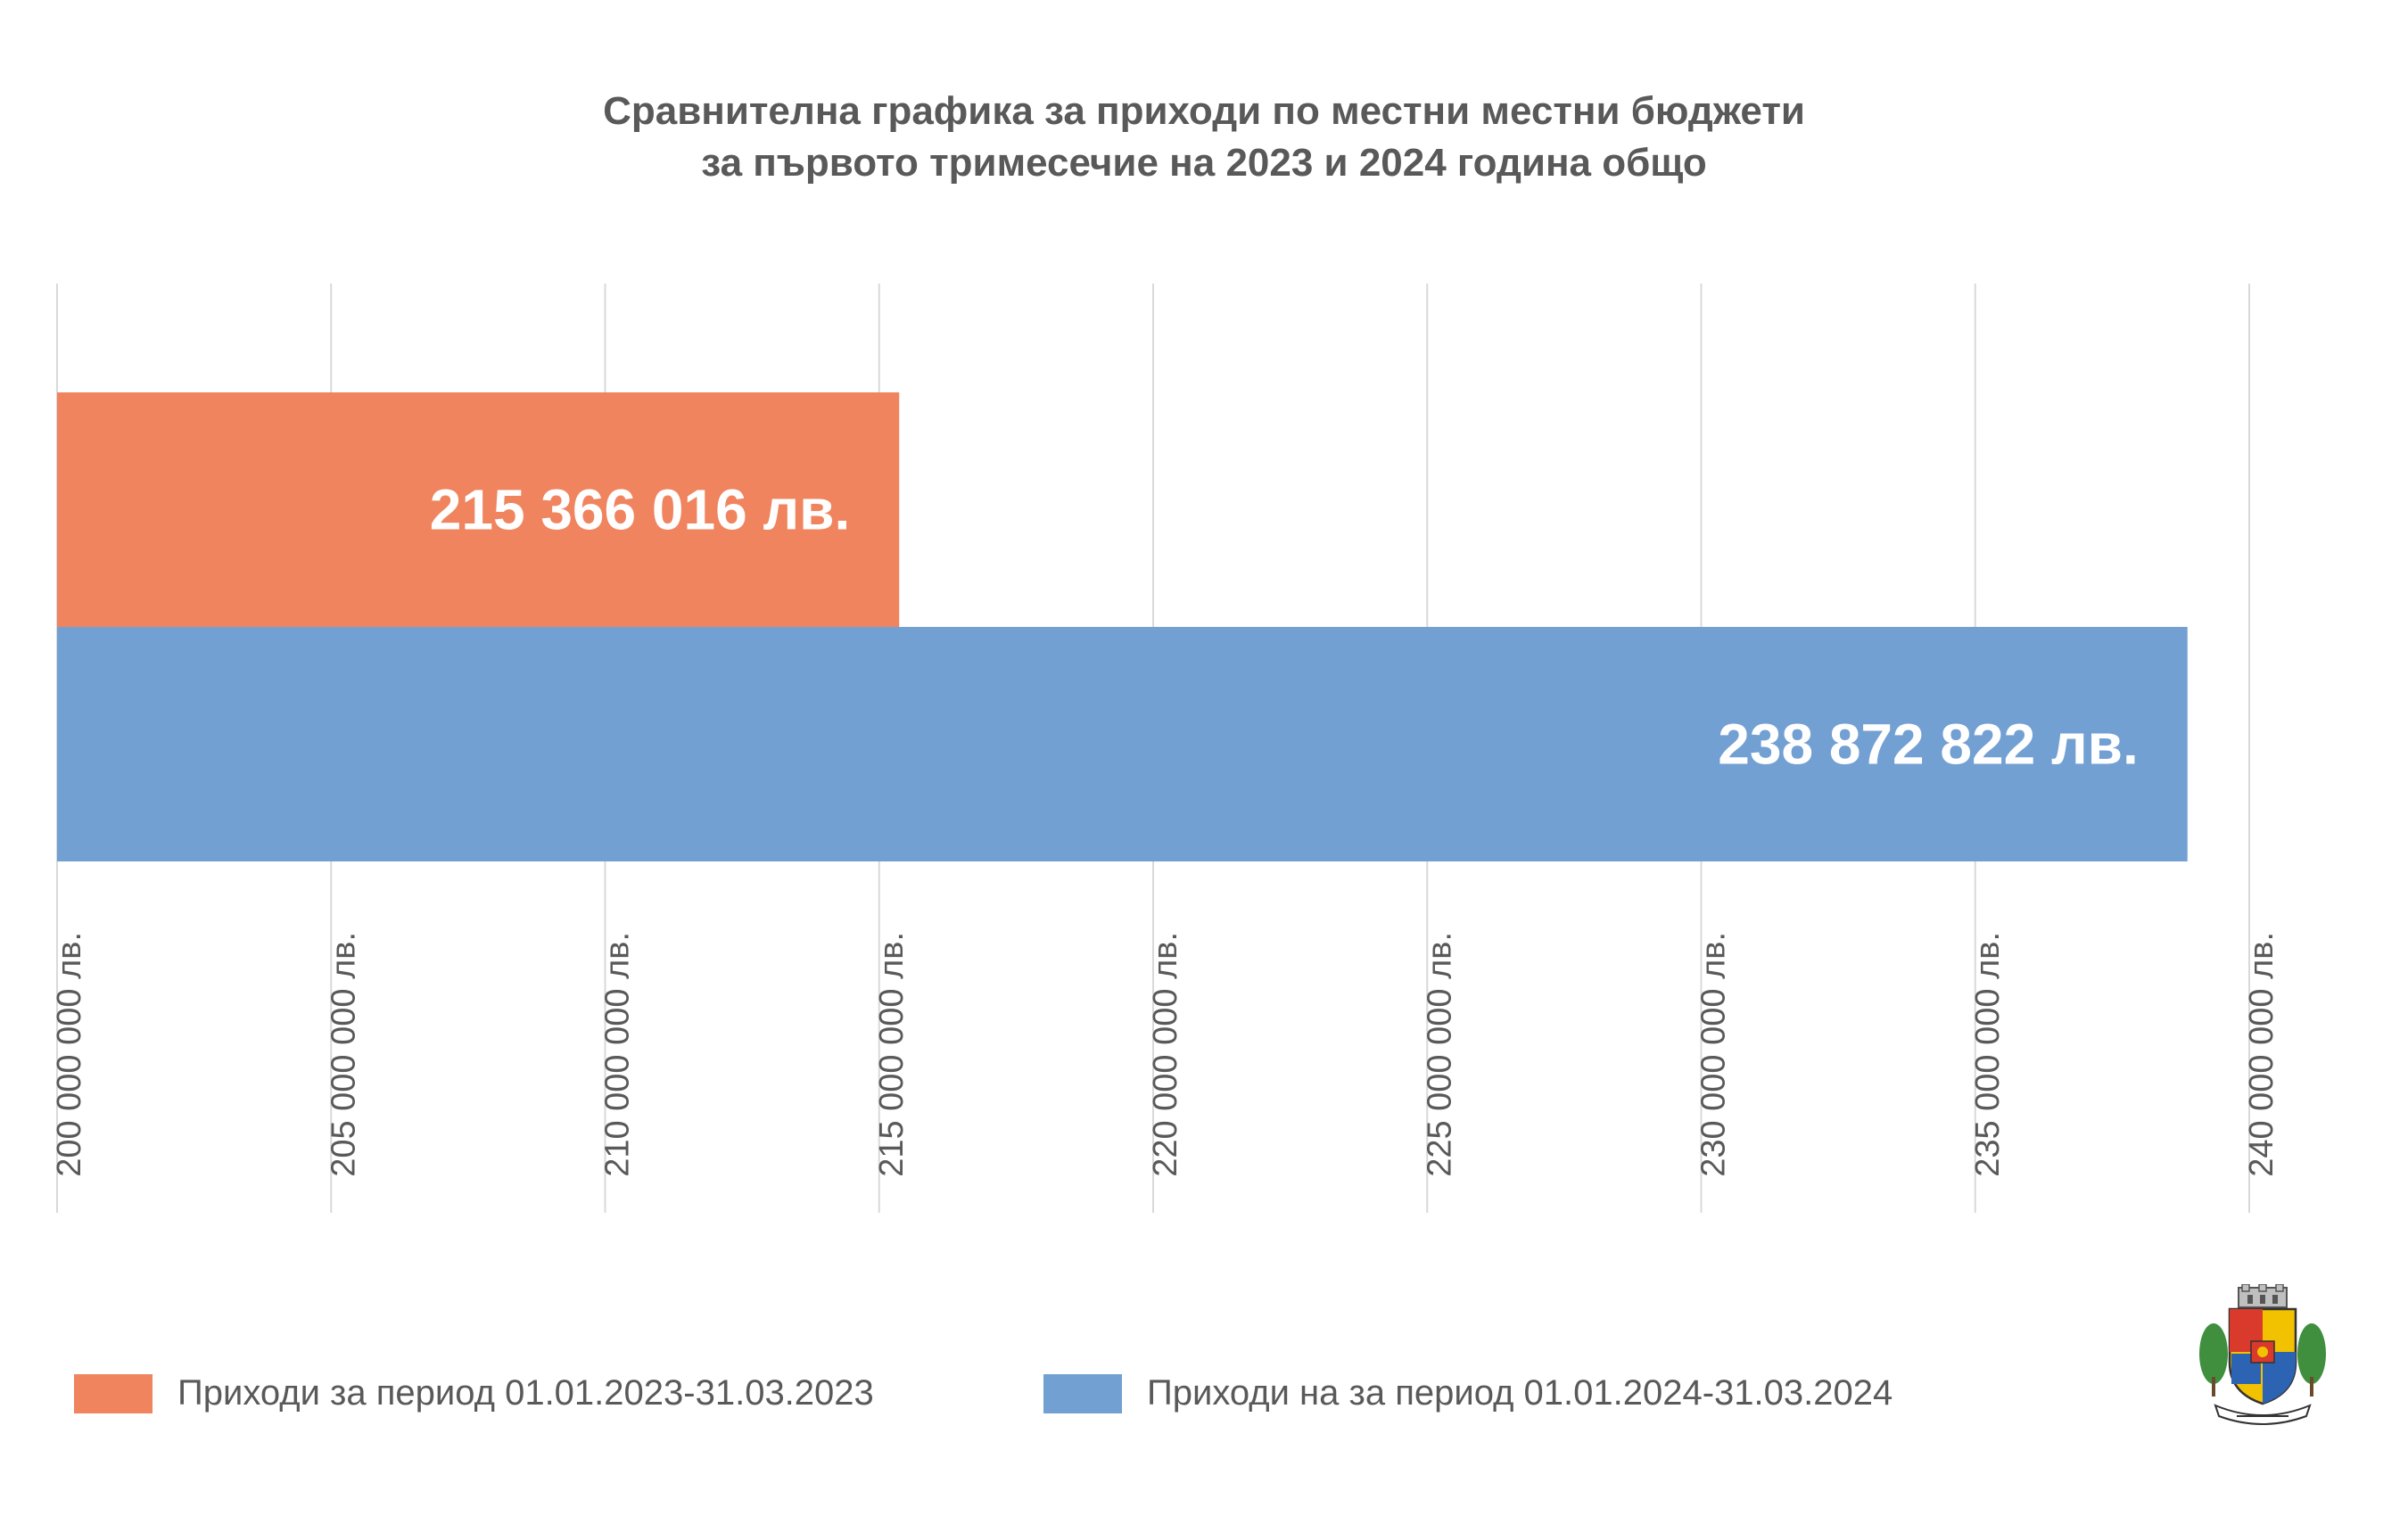 This screenshot has height=1516, width=2408. I want to click on legend-swatch-2024, so click(1082, 1393).